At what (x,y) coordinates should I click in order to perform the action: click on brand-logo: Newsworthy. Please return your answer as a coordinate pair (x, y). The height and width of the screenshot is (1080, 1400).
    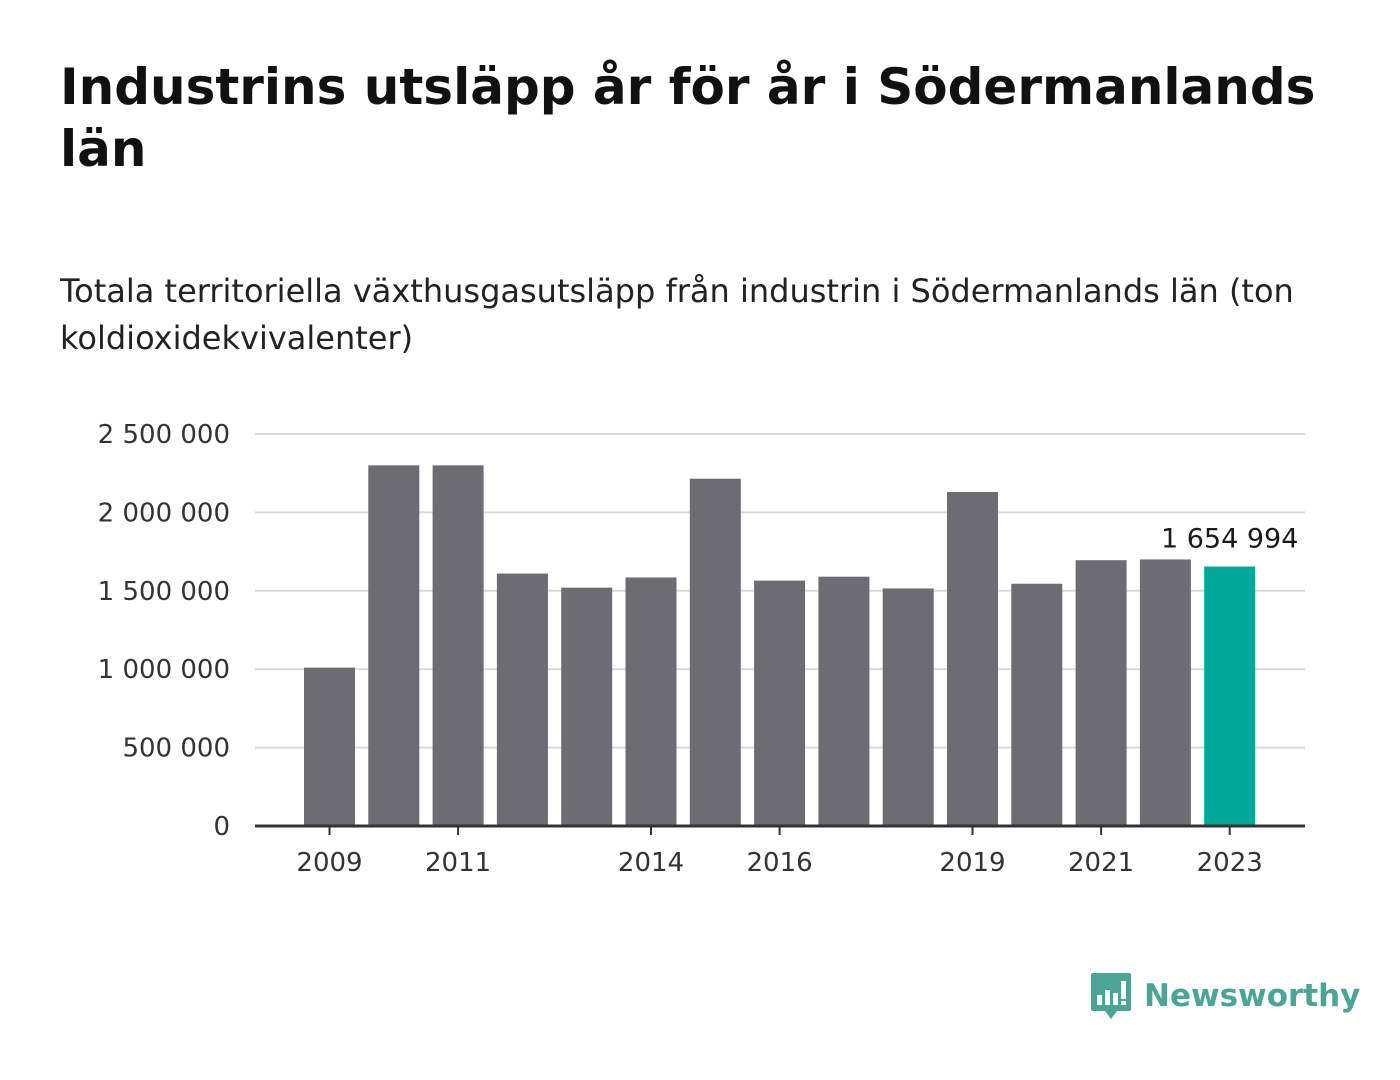
    Looking at the image, I should click on (1225, 996).